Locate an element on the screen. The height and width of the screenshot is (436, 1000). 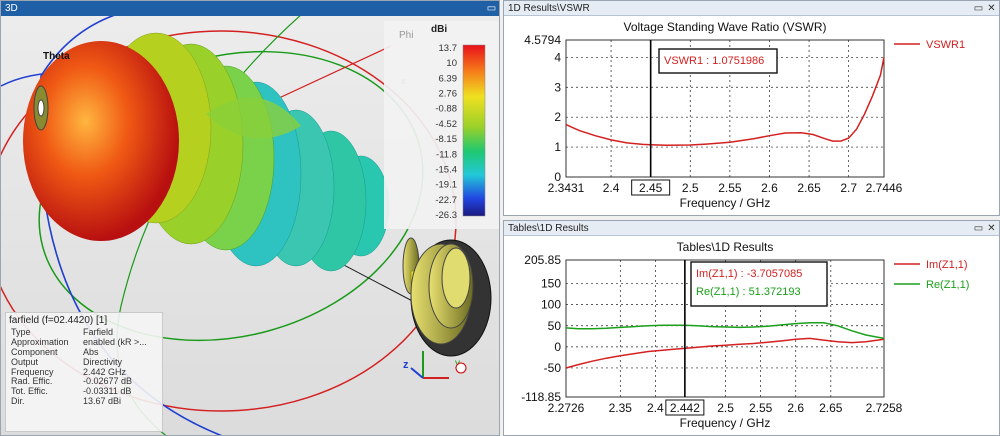
window-3d-titlebar: 3D ▭ is located at coordinates (250, 8).